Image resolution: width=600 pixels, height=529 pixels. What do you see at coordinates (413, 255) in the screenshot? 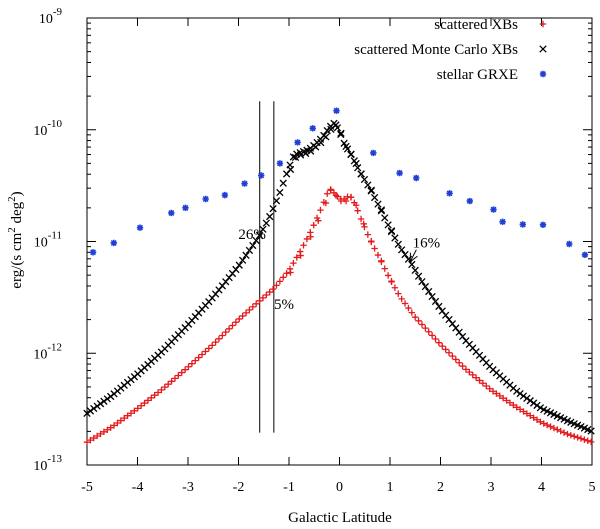
I see `annotation-arrow-line` at bounding box center [413, 255].